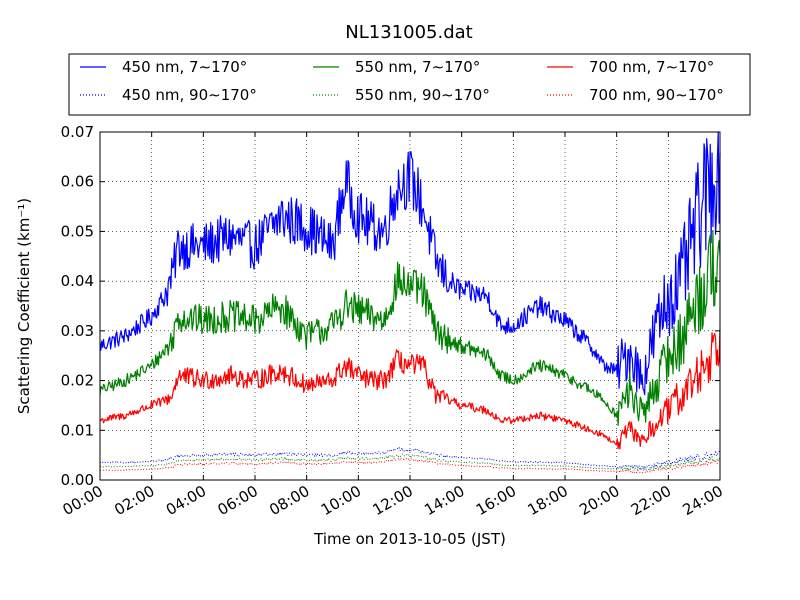 The height and width of the screenshot is (600, 800). What do you see at coordinates (77, 132) in the screenshot?
I see `y-tick-label: 0.07` at bounding box center [77, 132].